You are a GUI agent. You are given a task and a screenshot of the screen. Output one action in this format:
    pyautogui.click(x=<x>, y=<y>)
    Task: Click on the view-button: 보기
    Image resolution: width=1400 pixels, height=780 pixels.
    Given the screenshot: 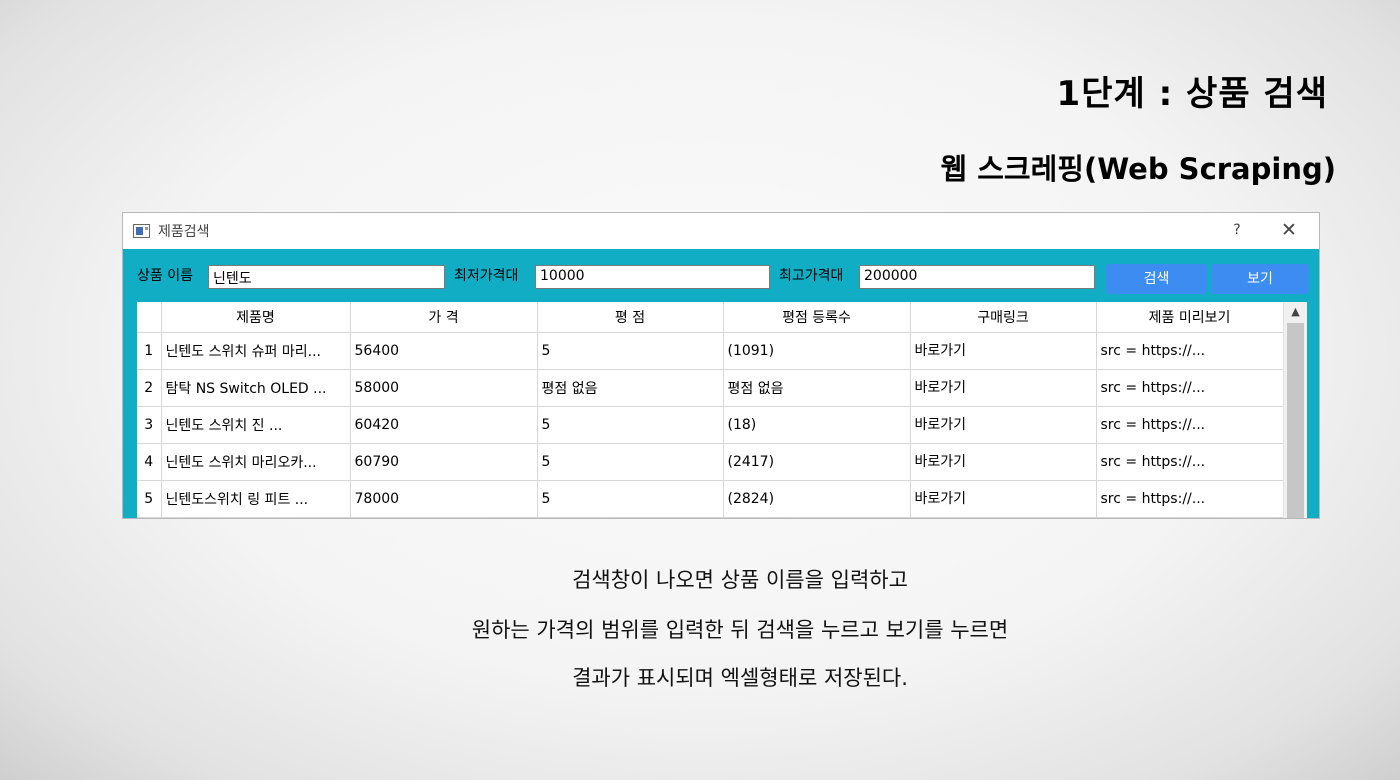 What is the action you would take?
    pyautogui.click(x=1260, y=279)
    